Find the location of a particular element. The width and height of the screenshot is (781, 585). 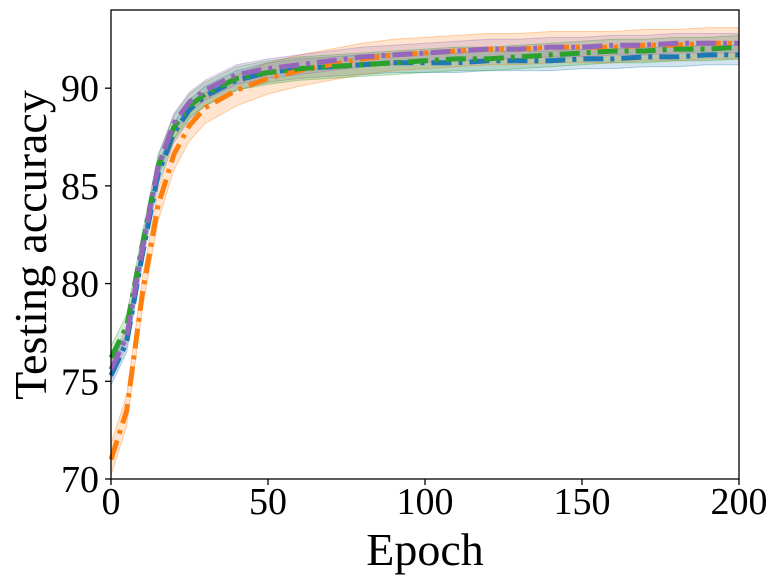

x-tick-label: 200 is located at coordinates (739, 502).